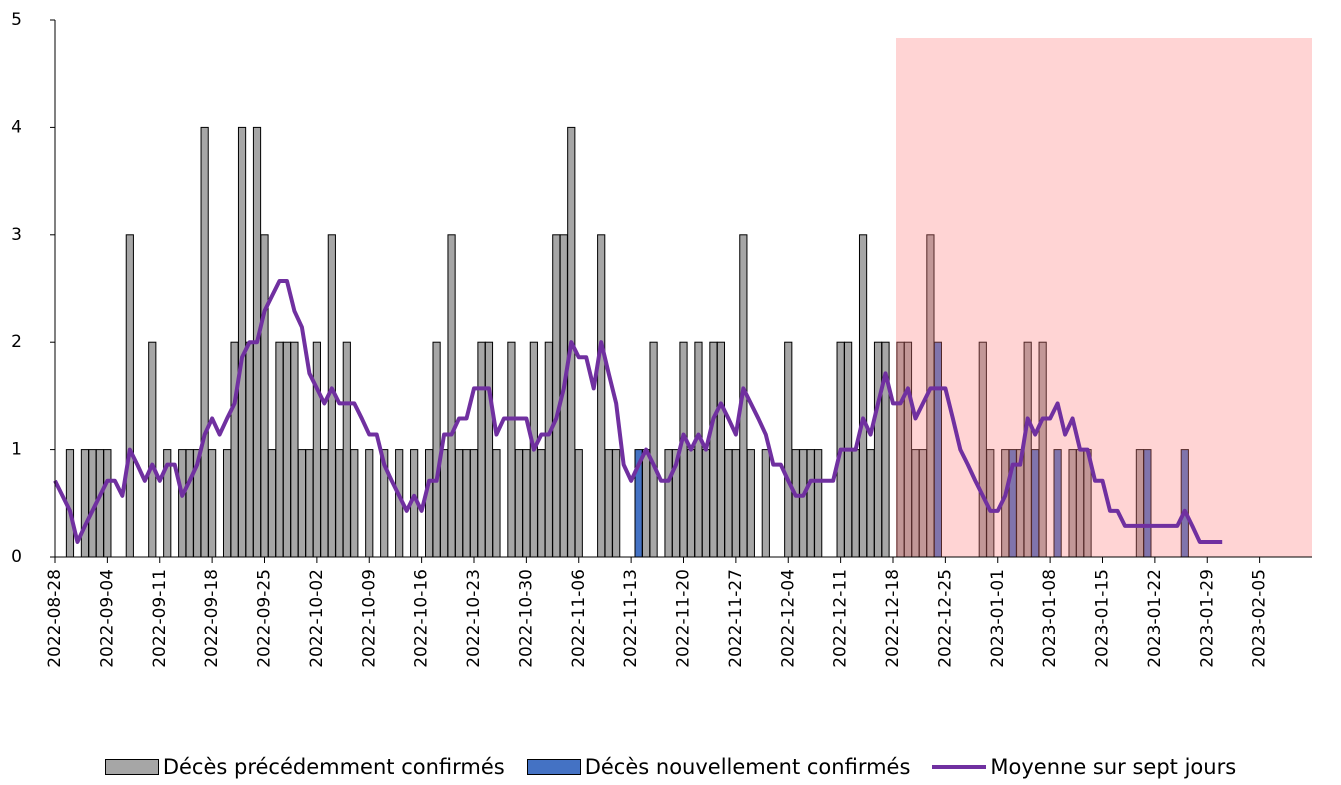 Image resolution: width=1341 pixels, height=785 pixels. Describe the element at coordinates (16, 127) in the screenshot. I see `y-tick-label: 4` at that location.